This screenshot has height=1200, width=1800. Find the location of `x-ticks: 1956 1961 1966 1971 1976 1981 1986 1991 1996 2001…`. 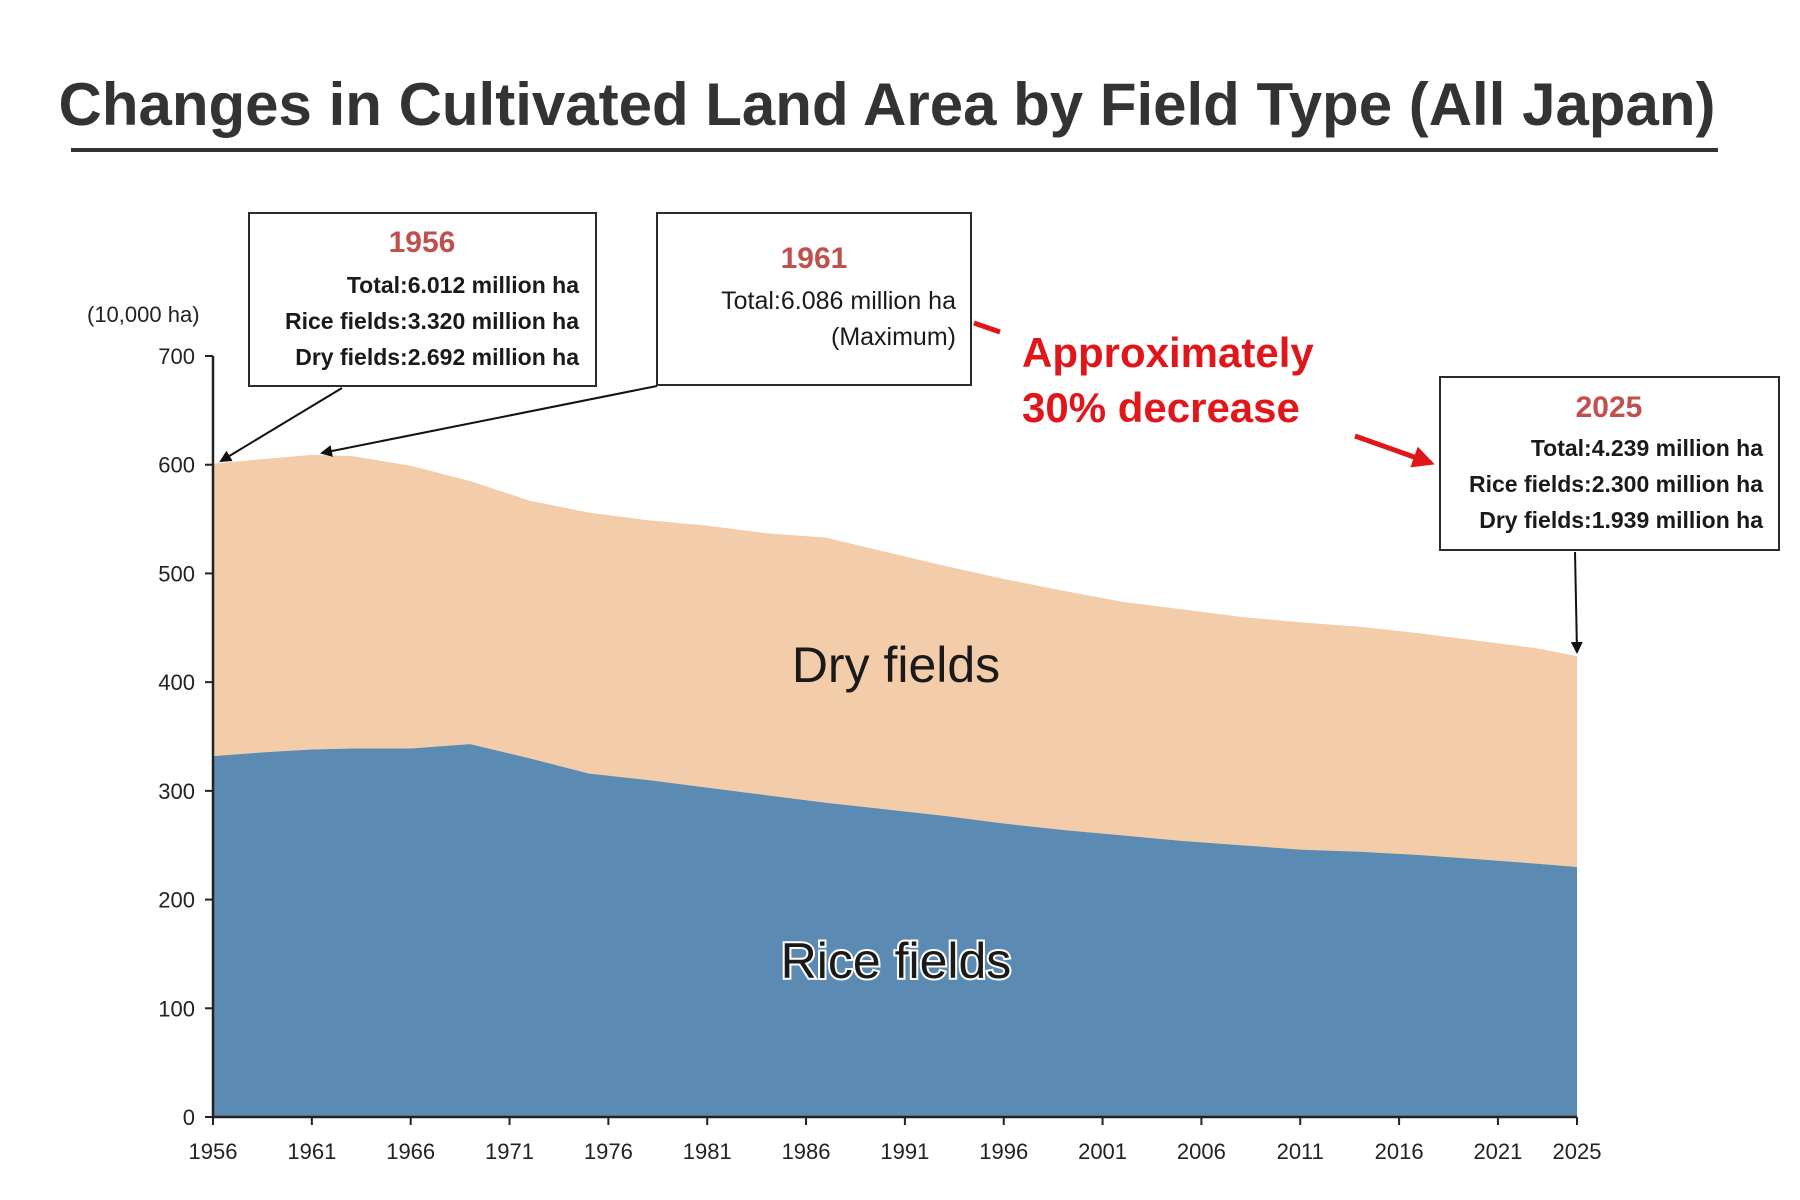

x-ticks: 1956 1961 1966 1971 1976 1981 1986 1991 1996 2001… is located at coordinates (895, 1140).